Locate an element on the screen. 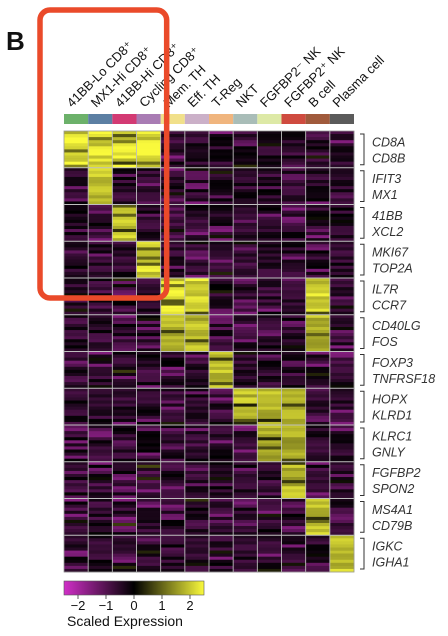 Image resolution: width=448 pixels, height=636 pixels. gene-label: FOXP3 is located at coordinates (392, 363).